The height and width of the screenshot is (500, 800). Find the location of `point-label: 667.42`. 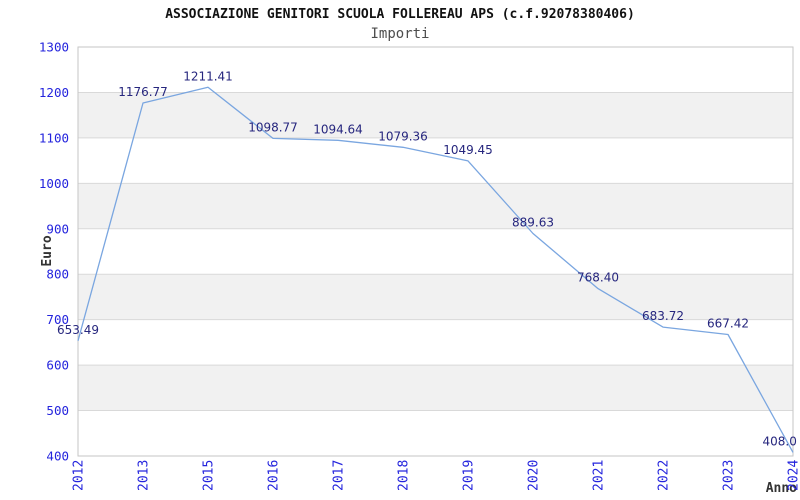

point-label: 667.42 is located at coordinates (728, 323).